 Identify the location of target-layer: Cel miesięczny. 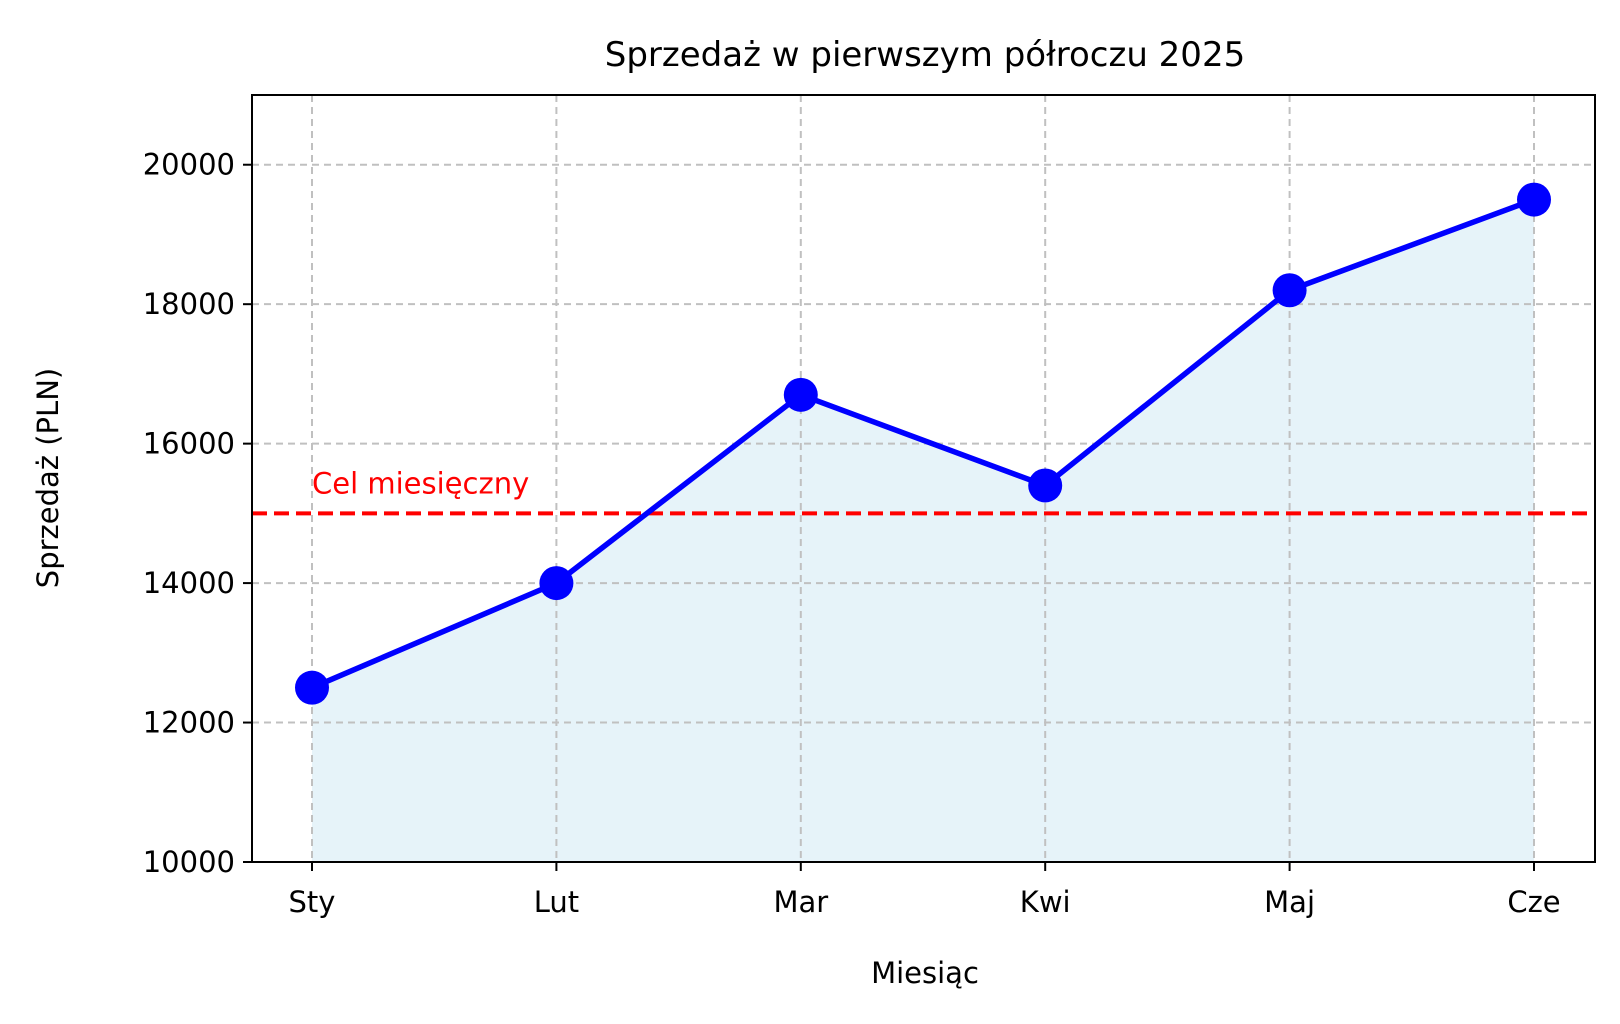
(923, 491).